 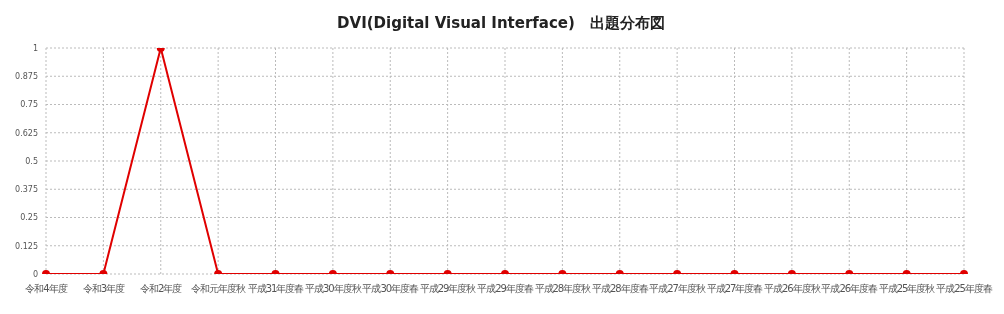 I want to click on x-tick-label: 令和3年度, so click(x=104, y=288).